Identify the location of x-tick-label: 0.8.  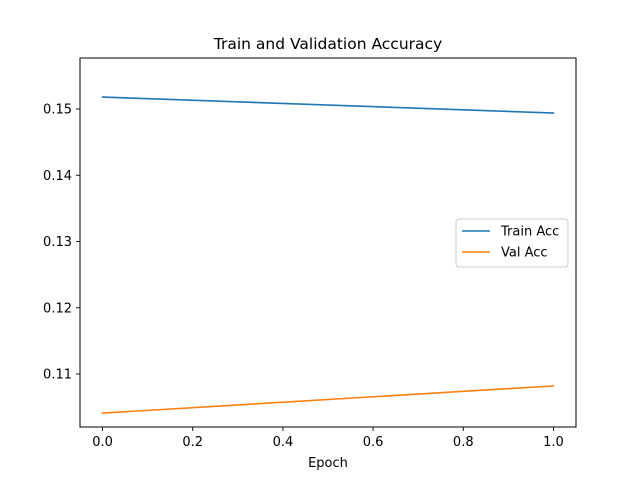
(463, 442).